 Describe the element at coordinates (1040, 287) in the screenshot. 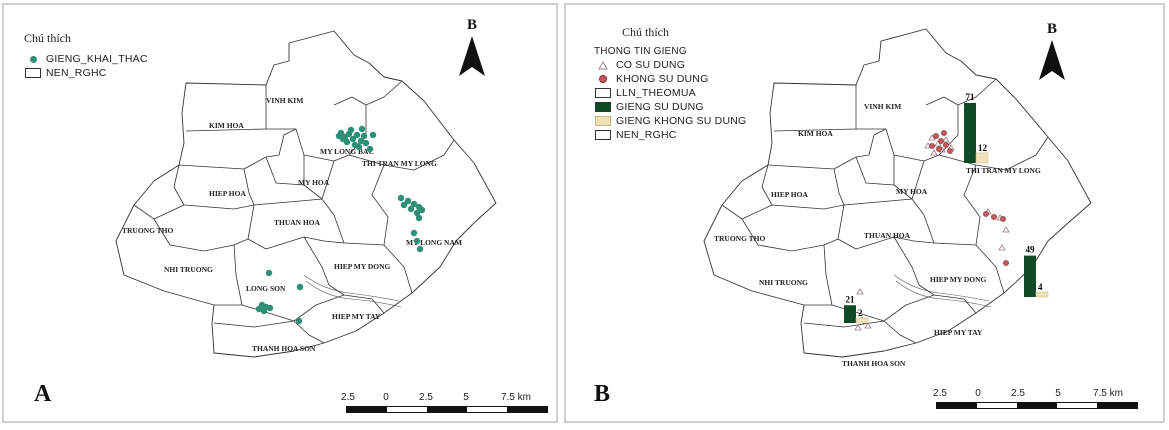

I see `unused-count-label: 4` at that location.